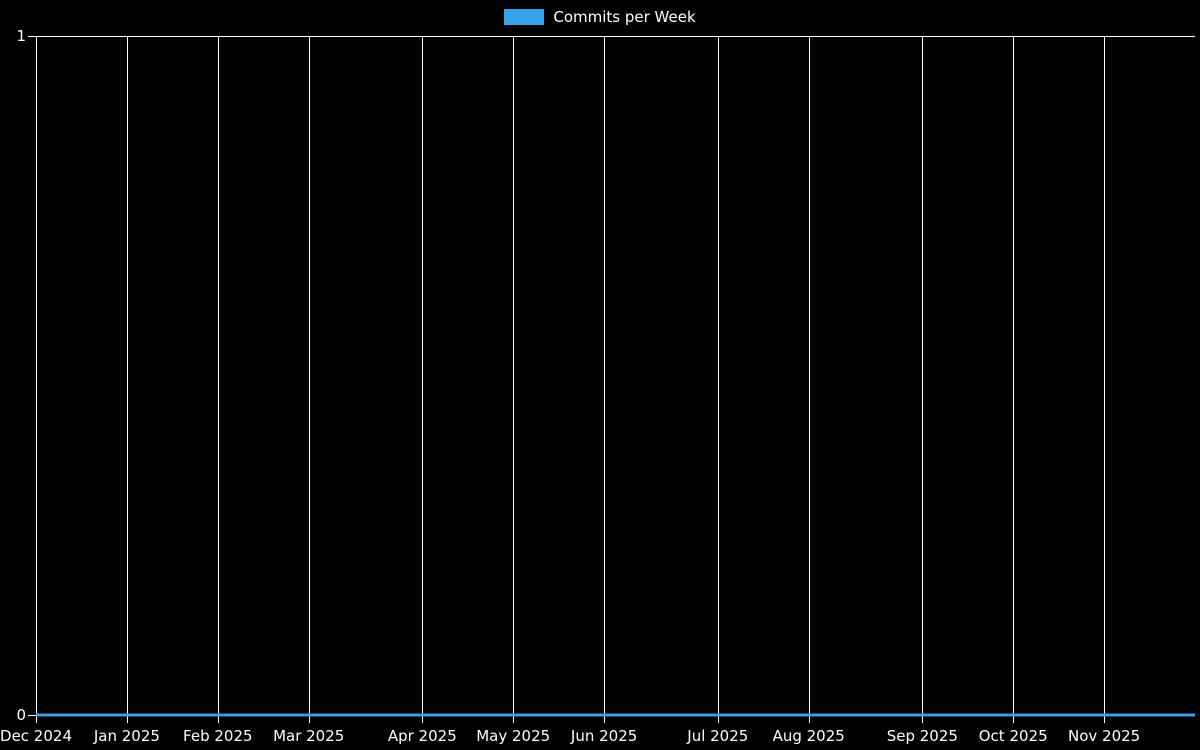 This screenshot has width=1200, height=750. I want to click on x-axis-tick-label: Apr 2025, so click(422, 736).